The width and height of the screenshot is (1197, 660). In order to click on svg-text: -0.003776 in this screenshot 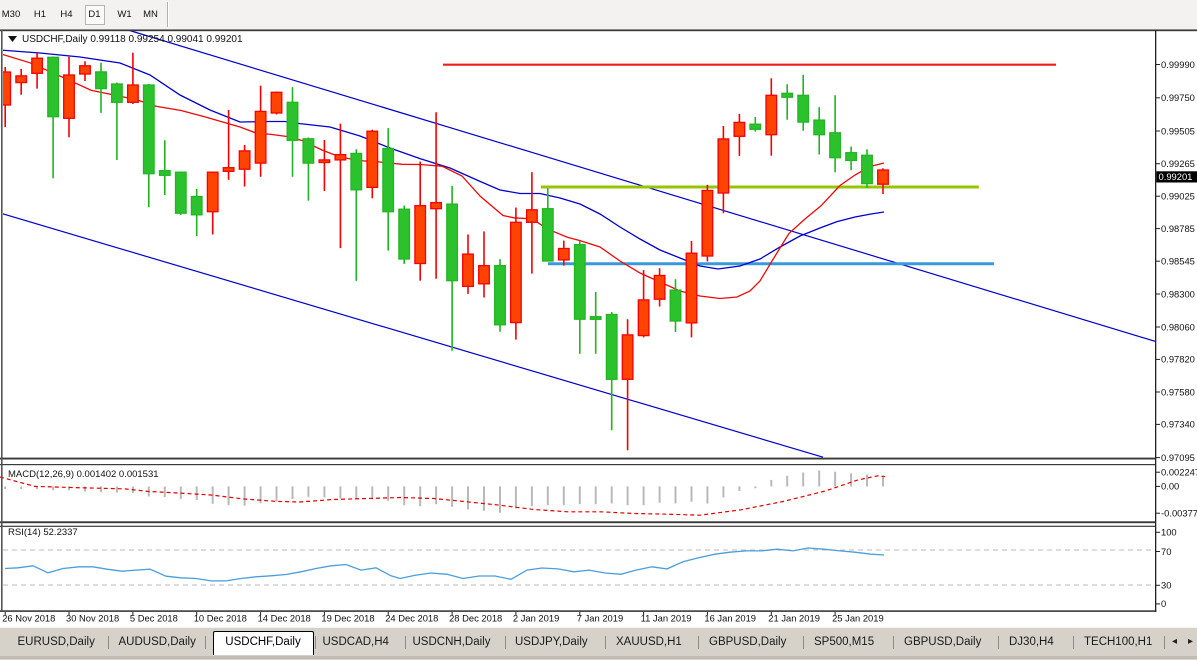, I will do `click(1179, 513)`.